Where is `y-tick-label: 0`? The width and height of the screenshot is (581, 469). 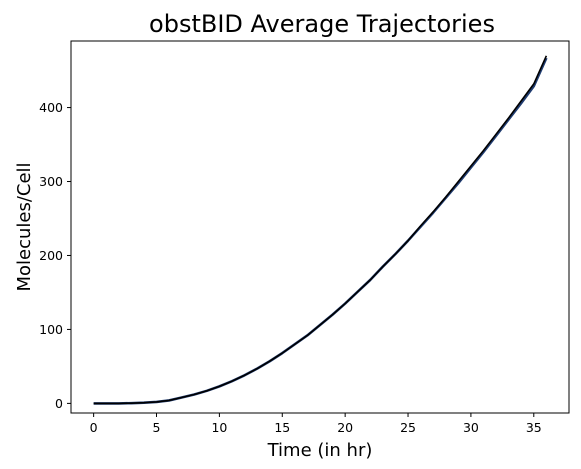 y-tick-label: 0 is located at coordinates (59, 403).